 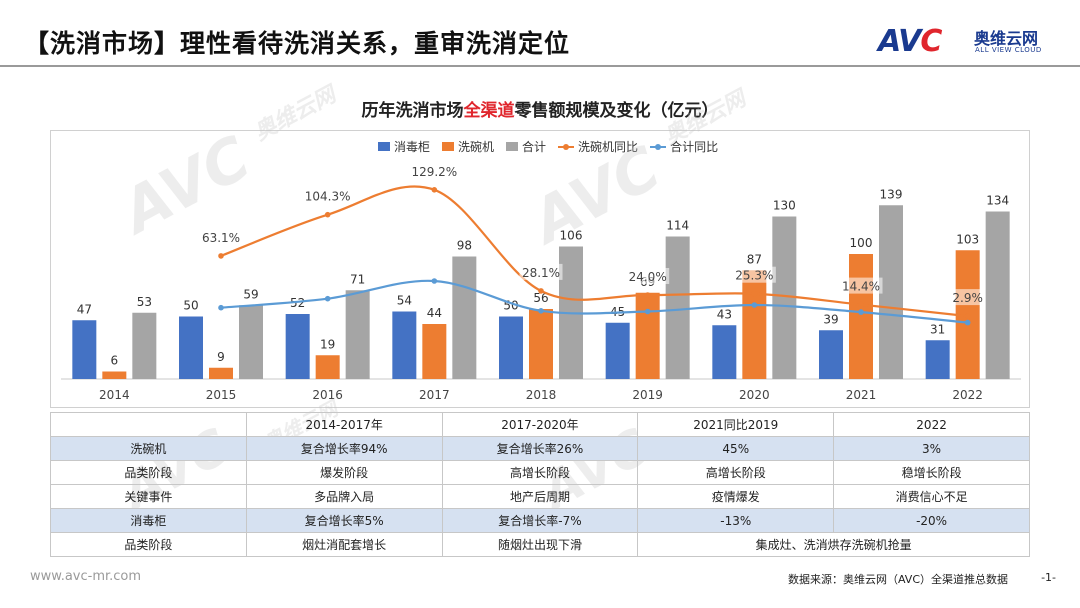 I want to click on table-header-cell: 2021同比2019, so click(x=736, y=424).